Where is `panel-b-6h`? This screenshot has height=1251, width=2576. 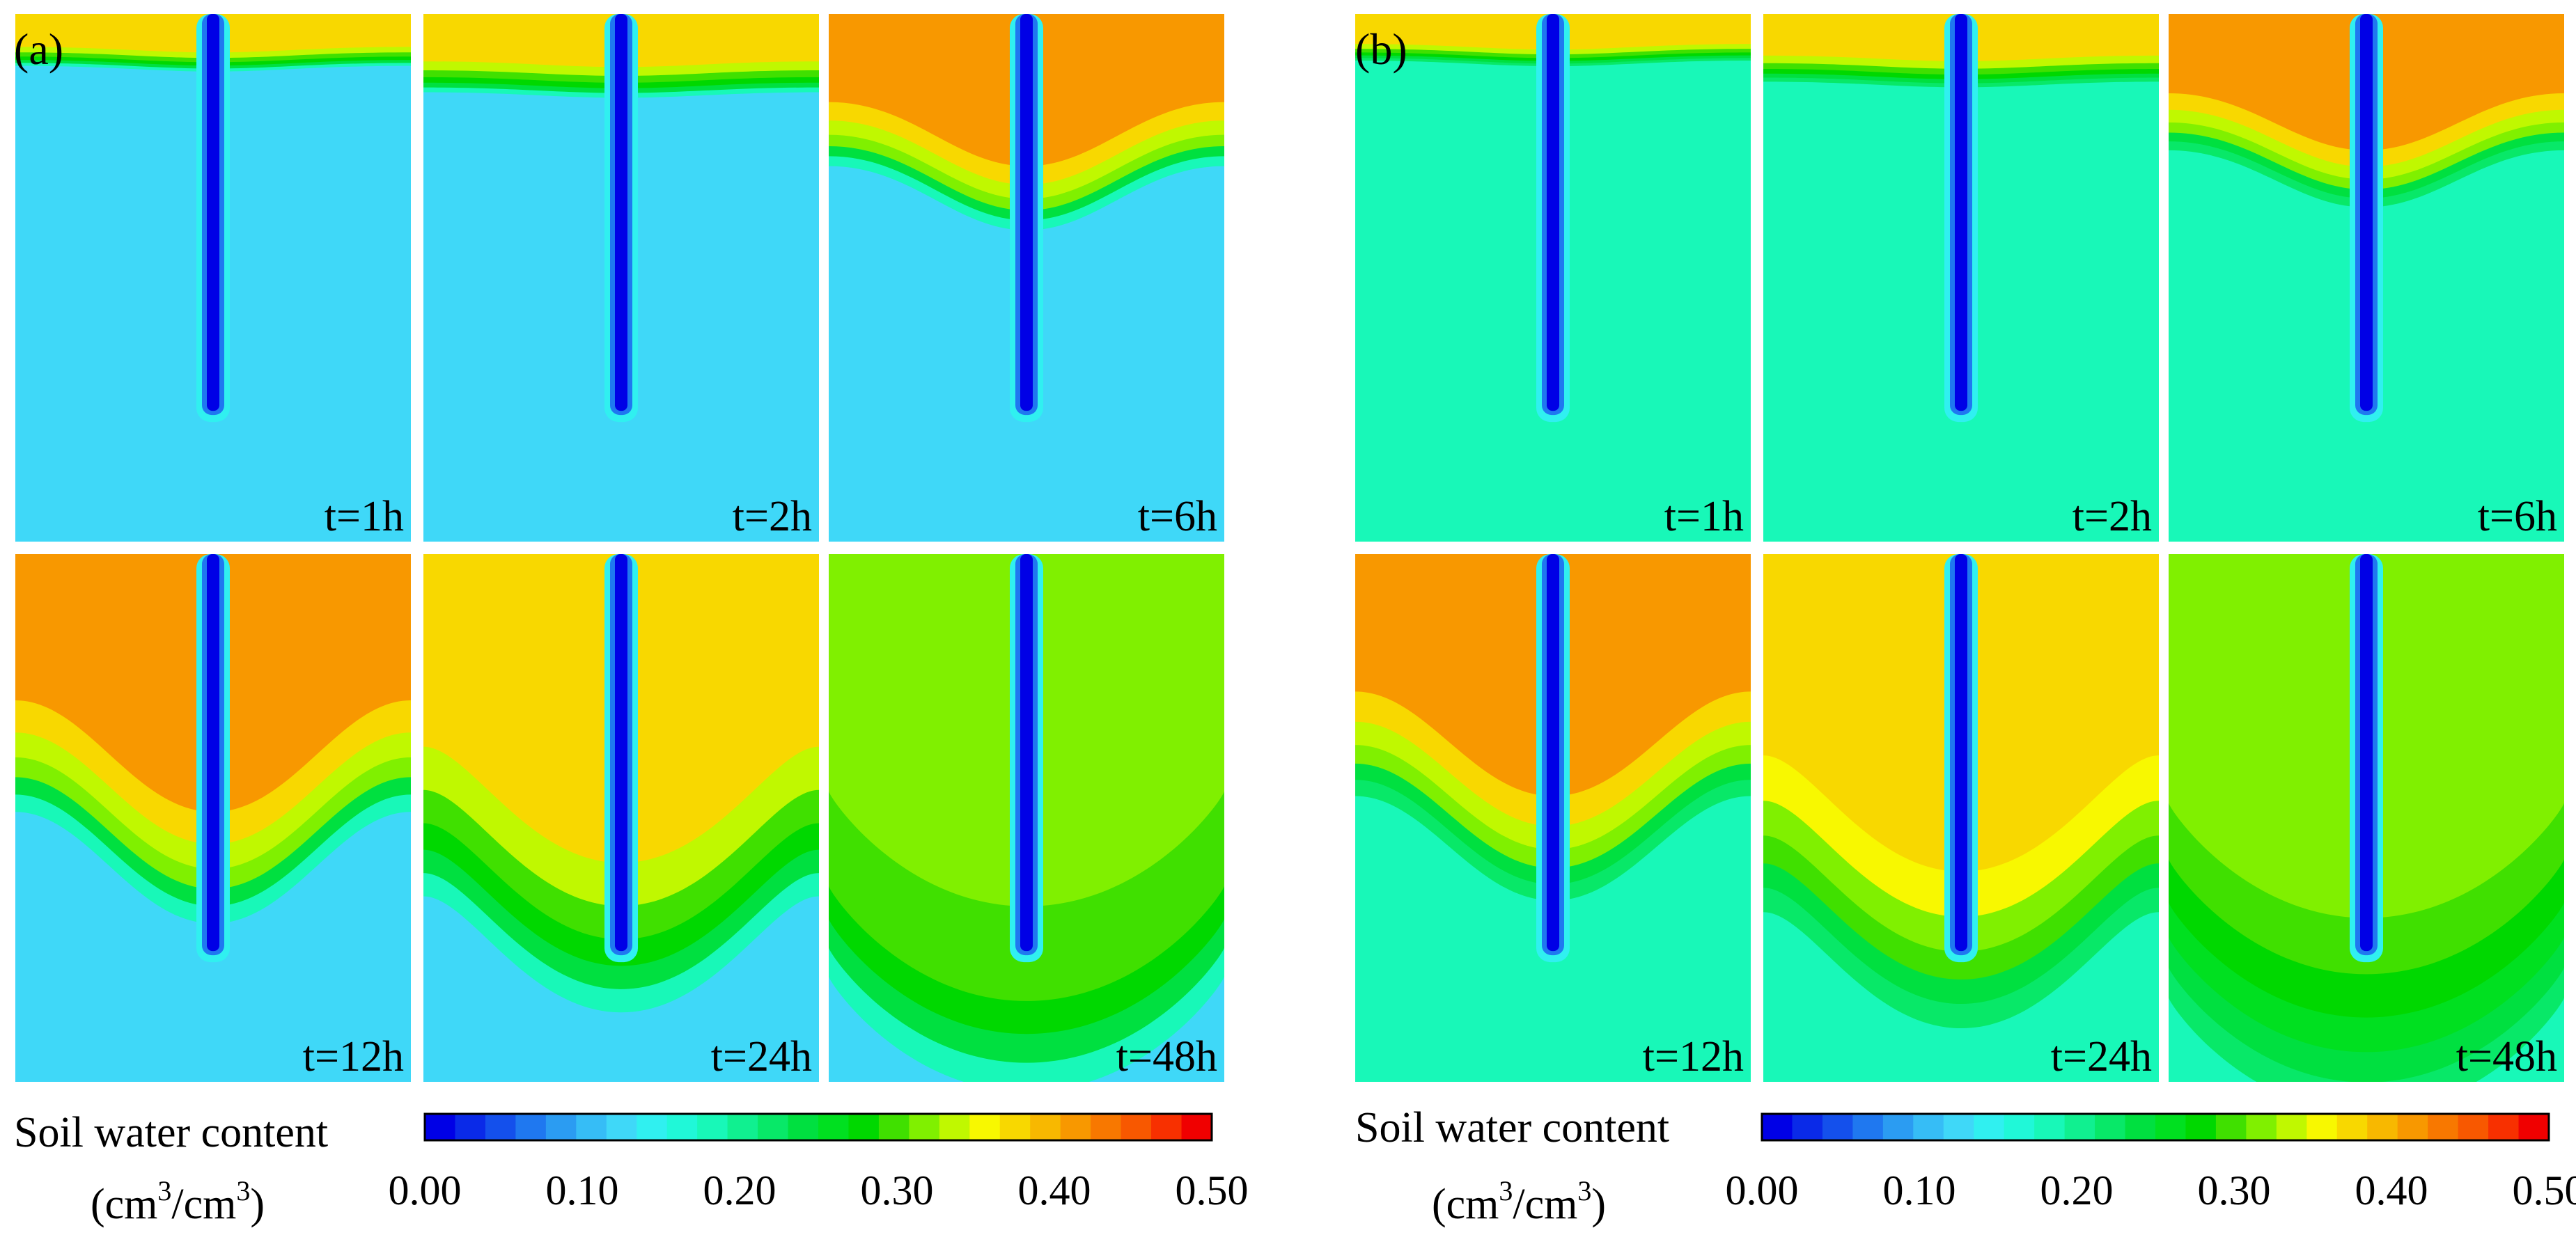
panel-b-6h is located at coordinates (2366, 278).